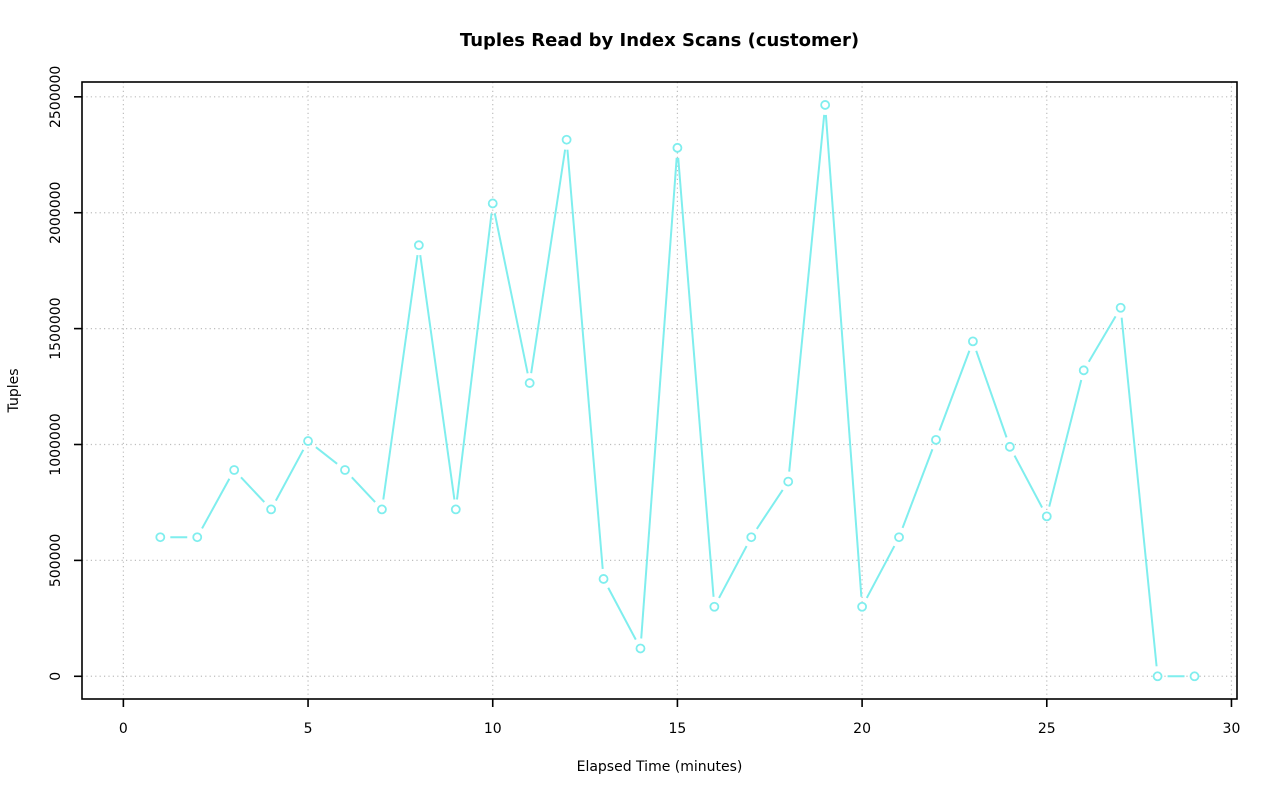  What do you see at coordinates (56, 213) in the screenshot?
I see `y-tick-label: 2000000` at bounding box center [56, 213].